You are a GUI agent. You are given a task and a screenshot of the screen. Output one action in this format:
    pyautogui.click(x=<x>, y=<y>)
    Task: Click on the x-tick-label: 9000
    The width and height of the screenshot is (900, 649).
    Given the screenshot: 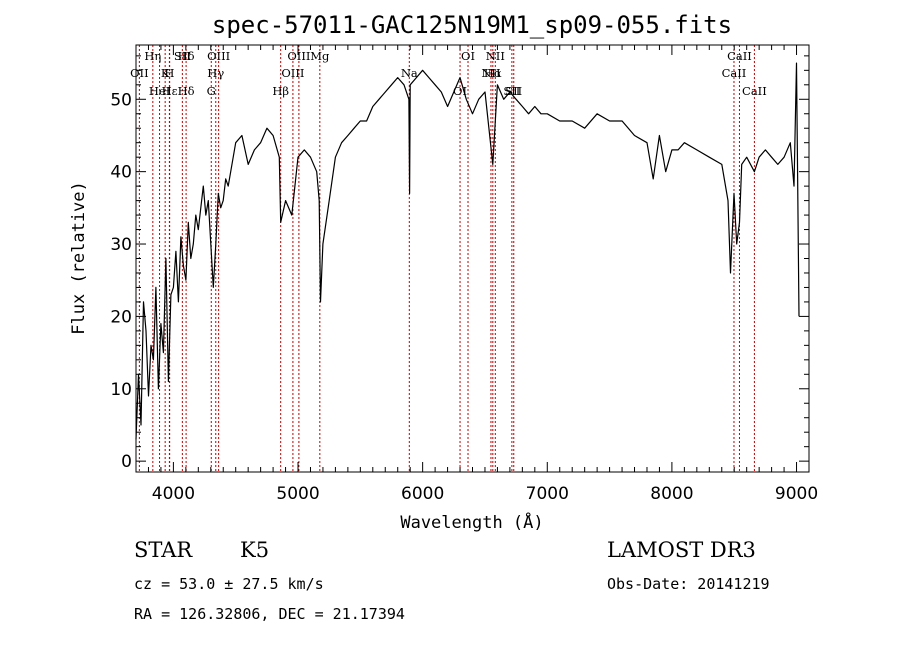 What is the action you would take?
    pyautogui.click(x=796, y=494)
    